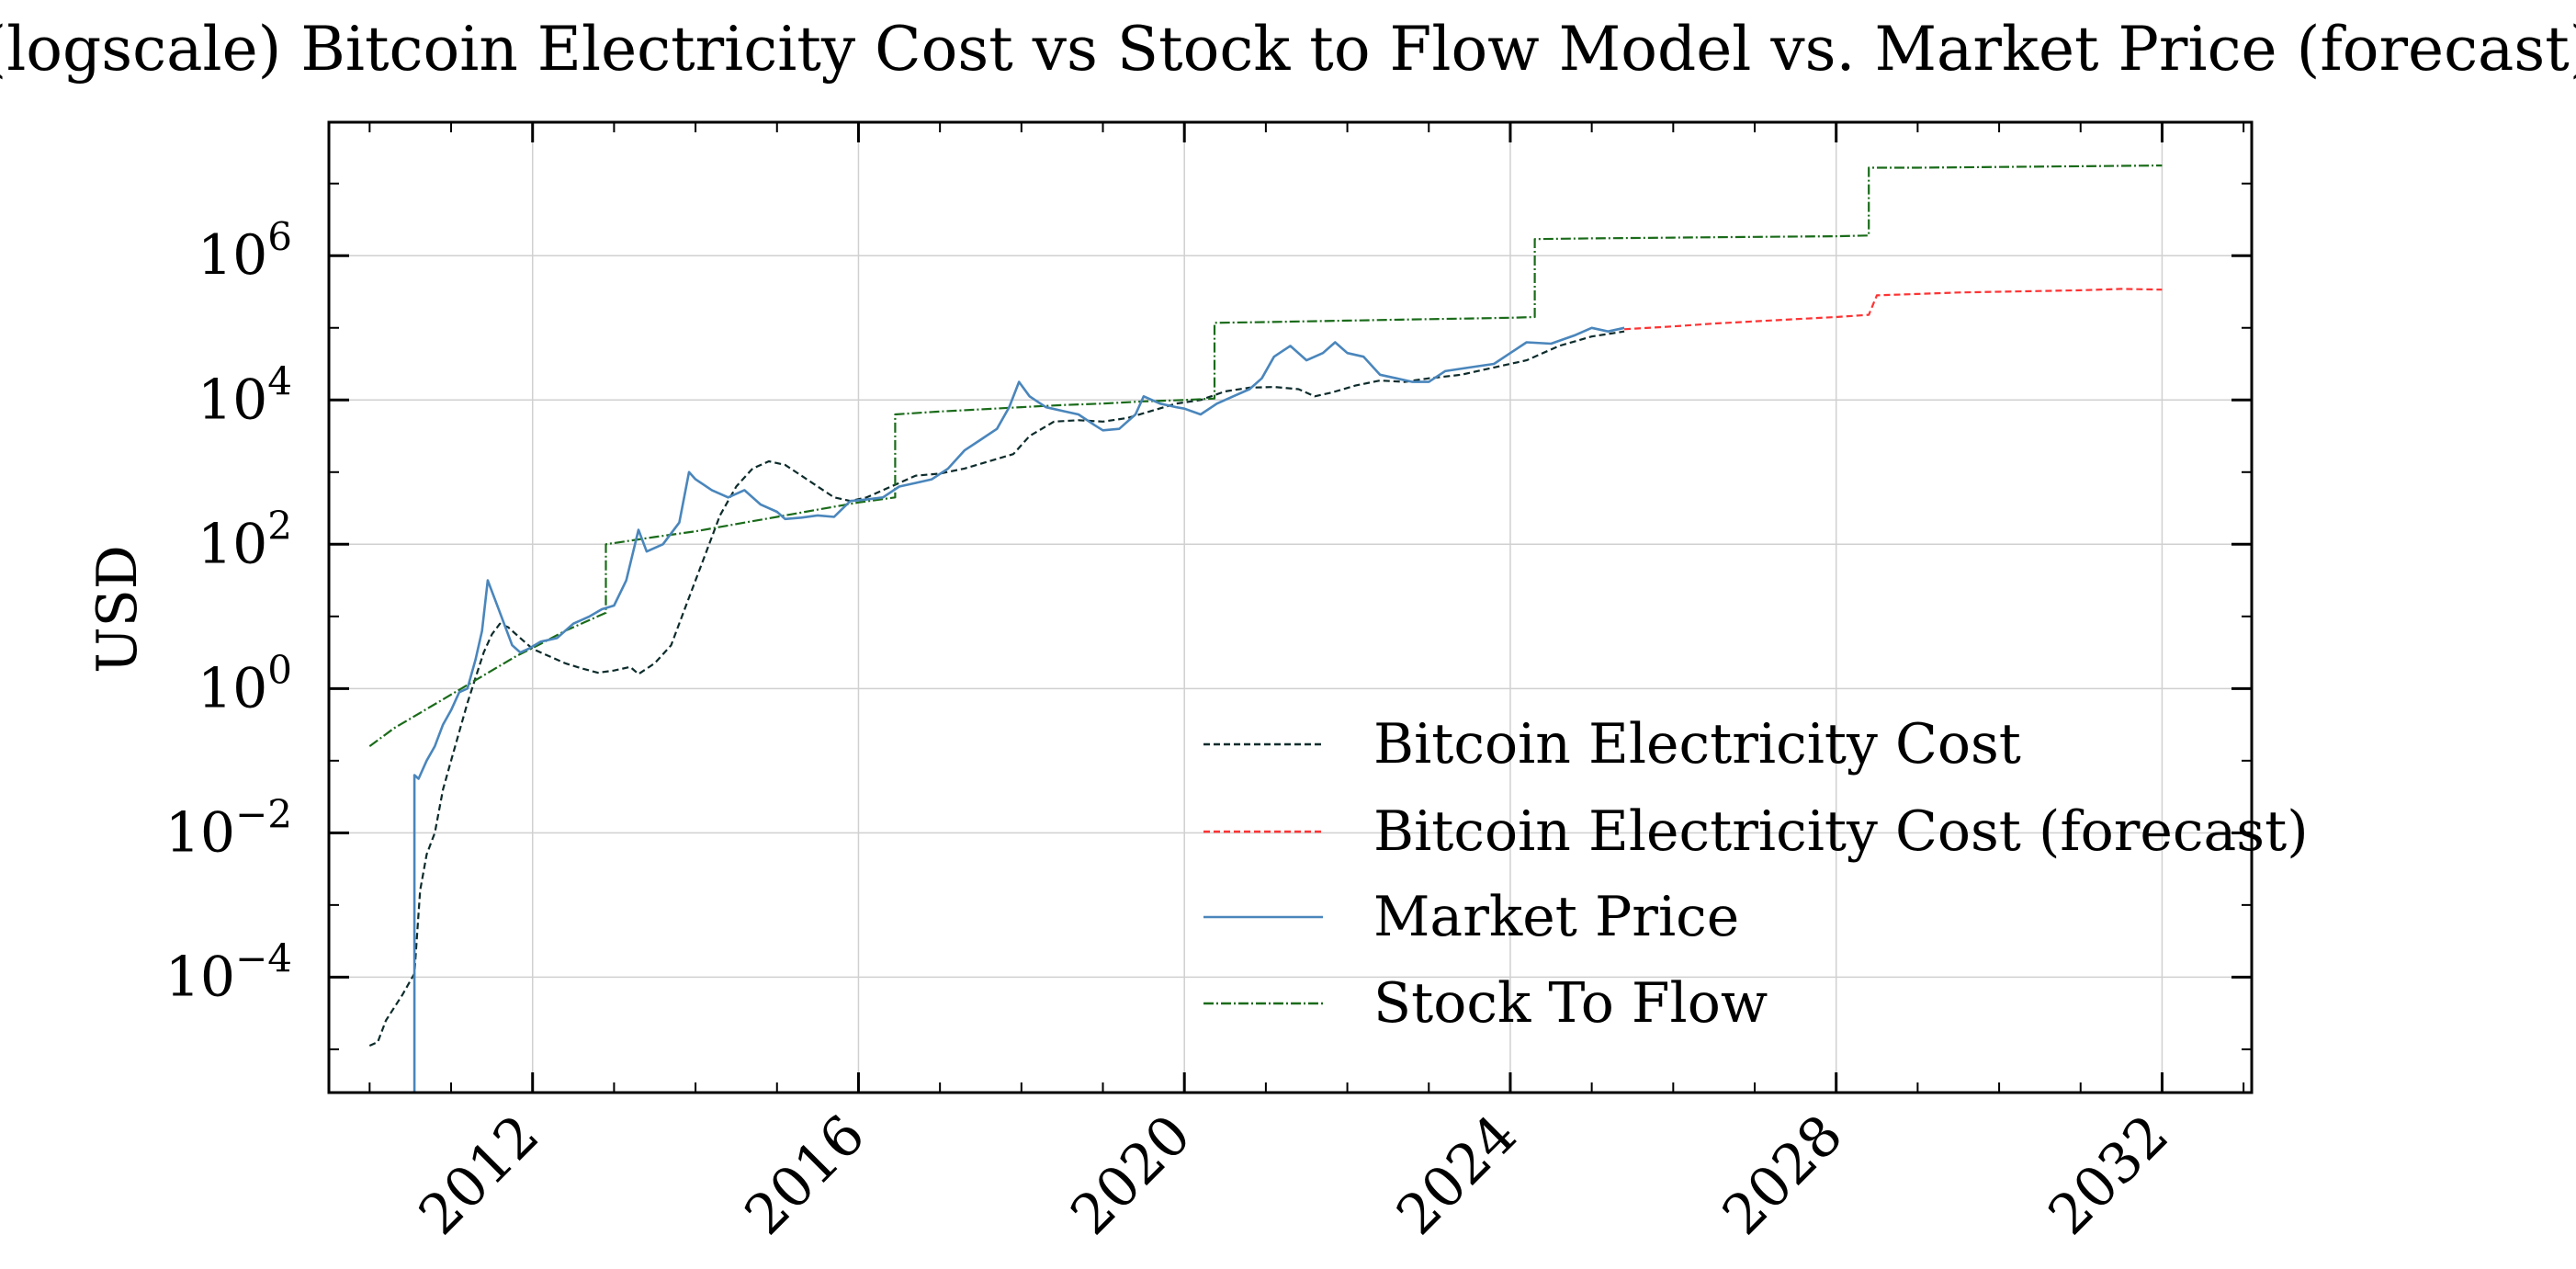 The width and height of the screenshot is (2576, 1269). I want to click on legend-label: Bitcoin Electricity Cost, so click(1697, 744).